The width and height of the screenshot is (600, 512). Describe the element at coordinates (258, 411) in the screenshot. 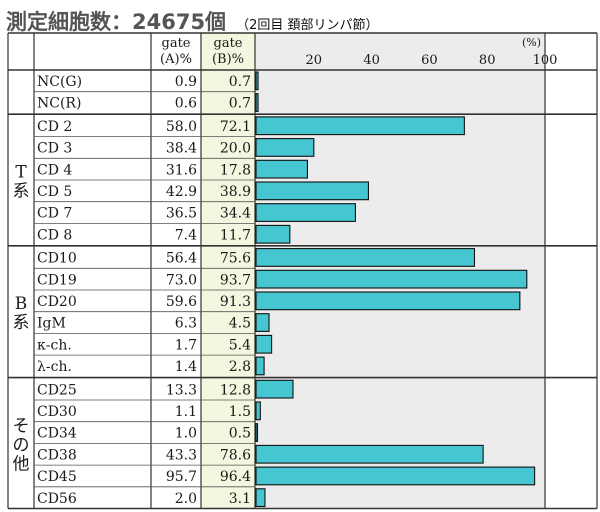

I see `bar-cd30` at that location.